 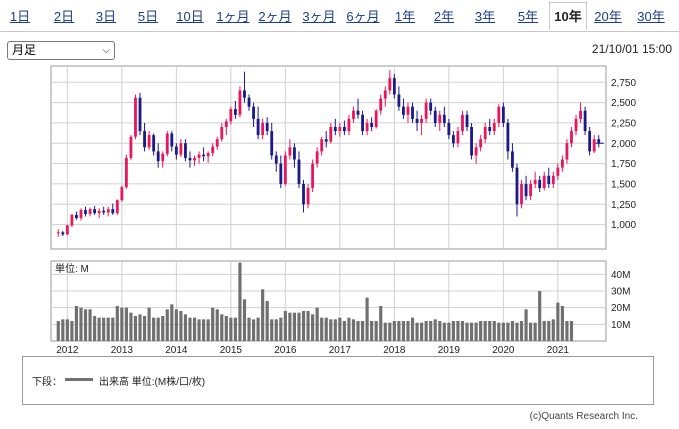 What do you see at coordinates (608, 16) in the screenshot?
I see `tab-14: 20年` at bounding box center [608, 16].